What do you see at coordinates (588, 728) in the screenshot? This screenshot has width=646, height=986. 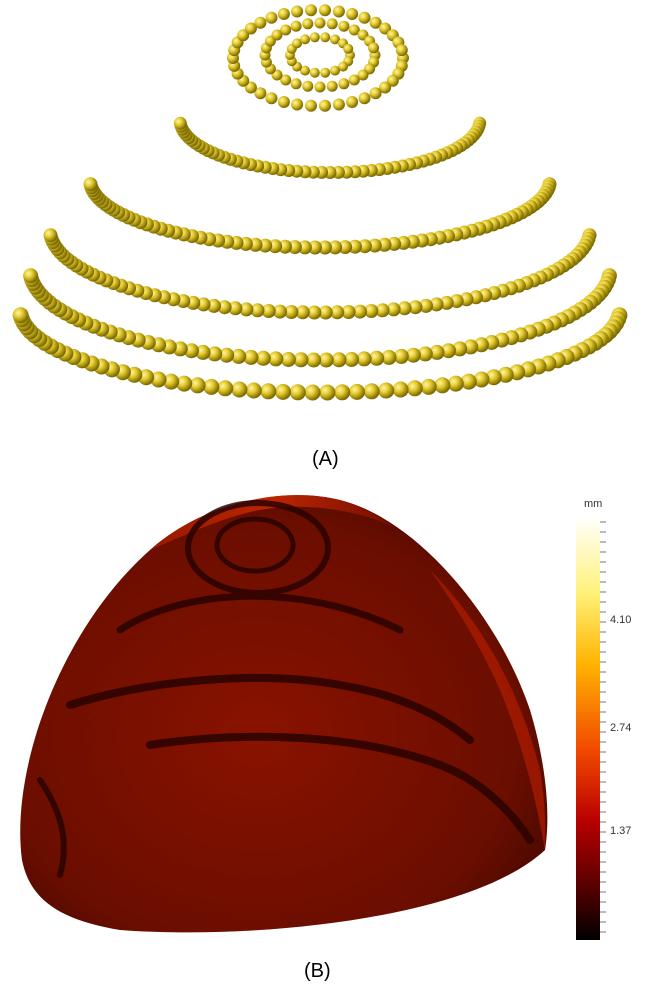 I see `colorbar-gradient` at bounding box center [588, 728].